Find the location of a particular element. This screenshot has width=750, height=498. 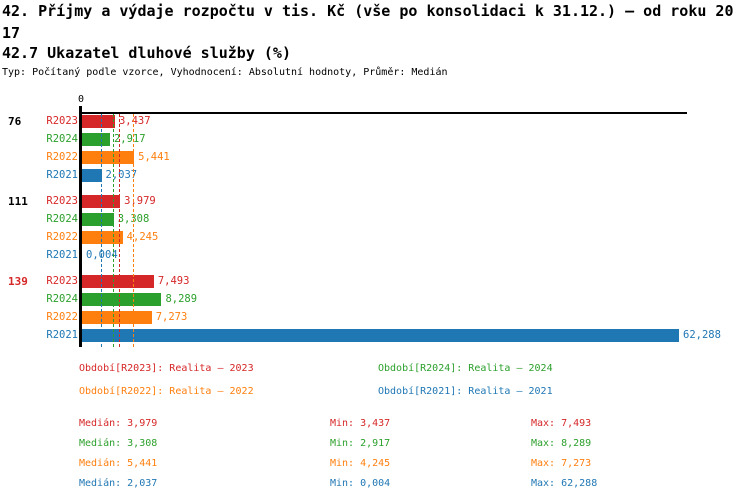

chart-row: R2021 62,288 is located at coordinates (375, 335).